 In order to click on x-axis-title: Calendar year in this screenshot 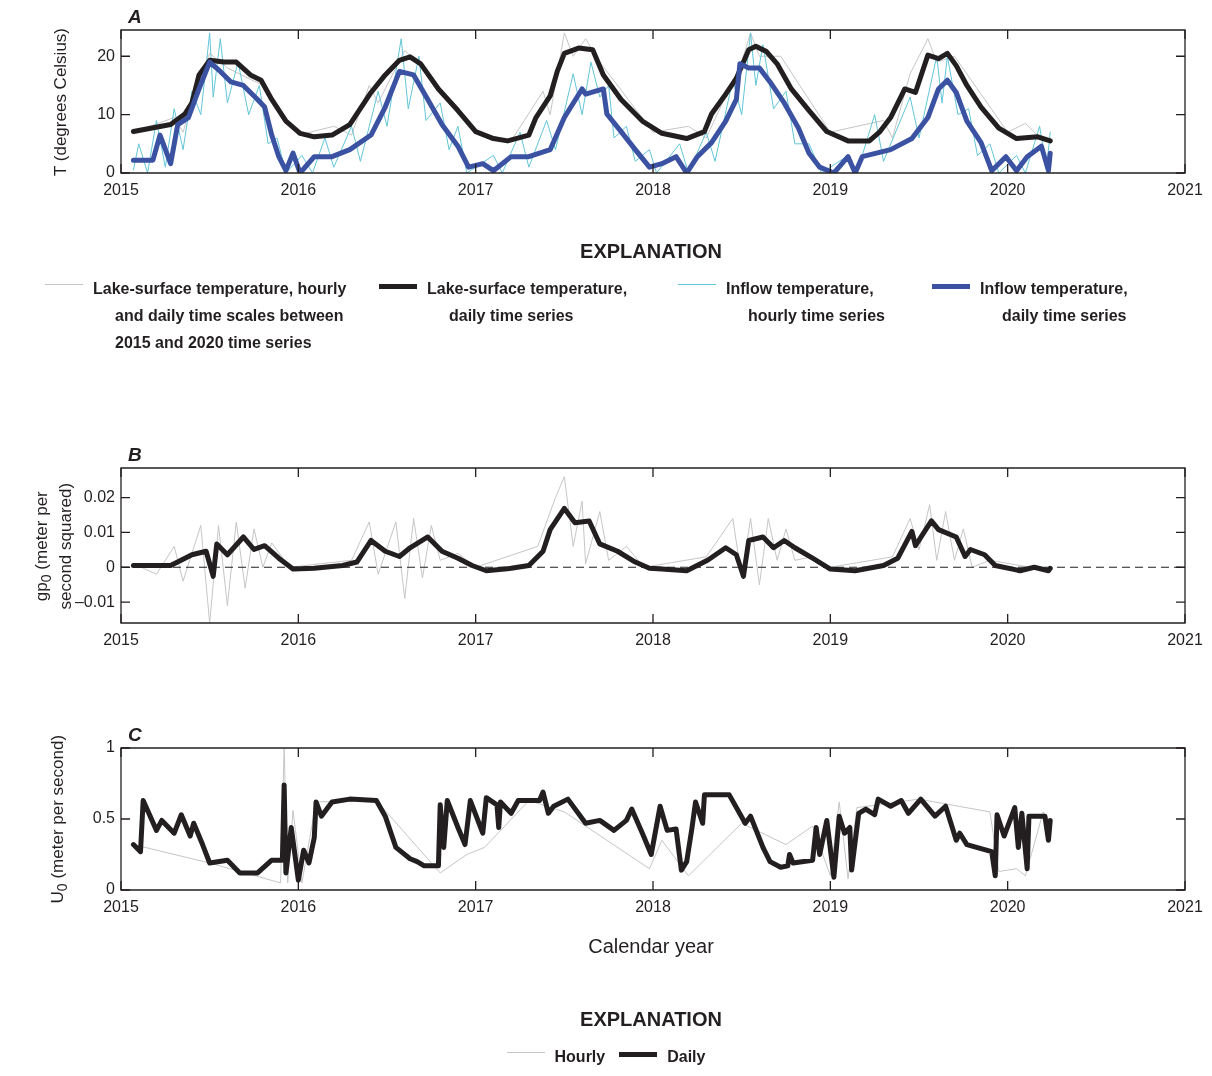, I will do `click(651, 946)`.